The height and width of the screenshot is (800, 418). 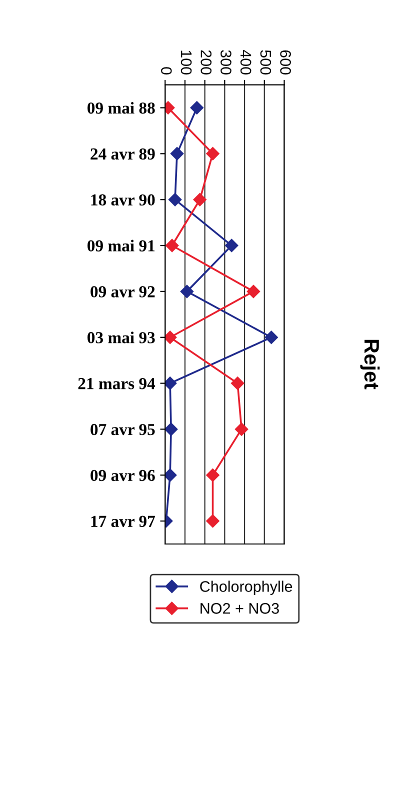 What do you see at coordinates (239, 608) in the screenshot?
I see `legend-label: NO2 + NO3` at bounding box center [239, 608].